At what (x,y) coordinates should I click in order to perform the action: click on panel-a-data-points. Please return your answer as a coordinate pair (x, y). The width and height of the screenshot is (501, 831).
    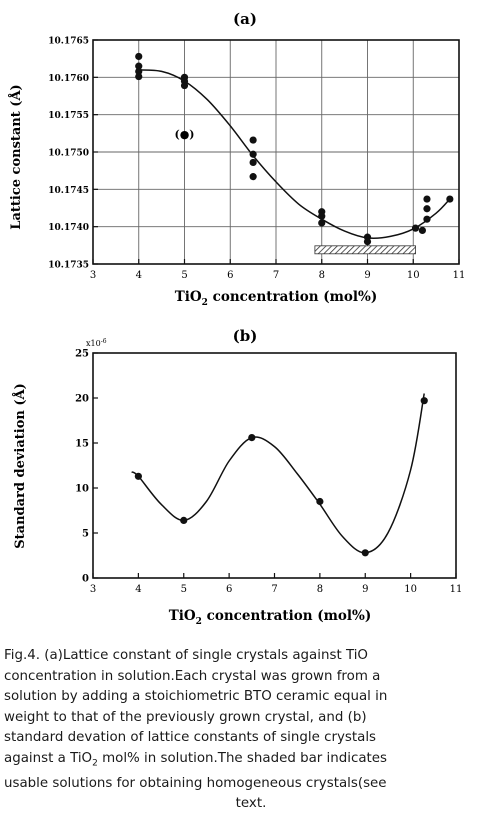
    Looking at the image, I should click on (294, 149).